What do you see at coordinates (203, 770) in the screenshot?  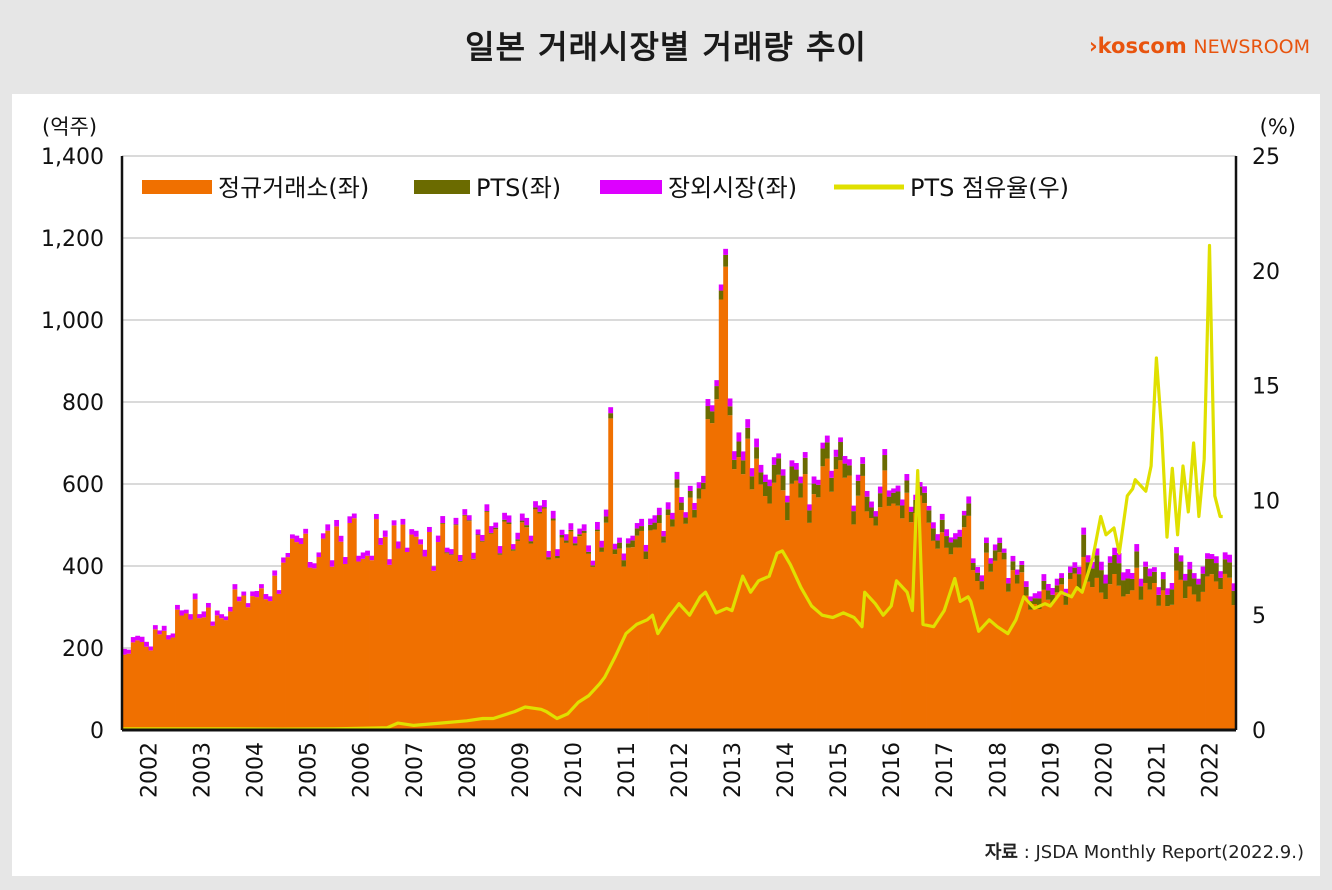 I see `x-tick-label: 2003` at bounding box center [203, 770].